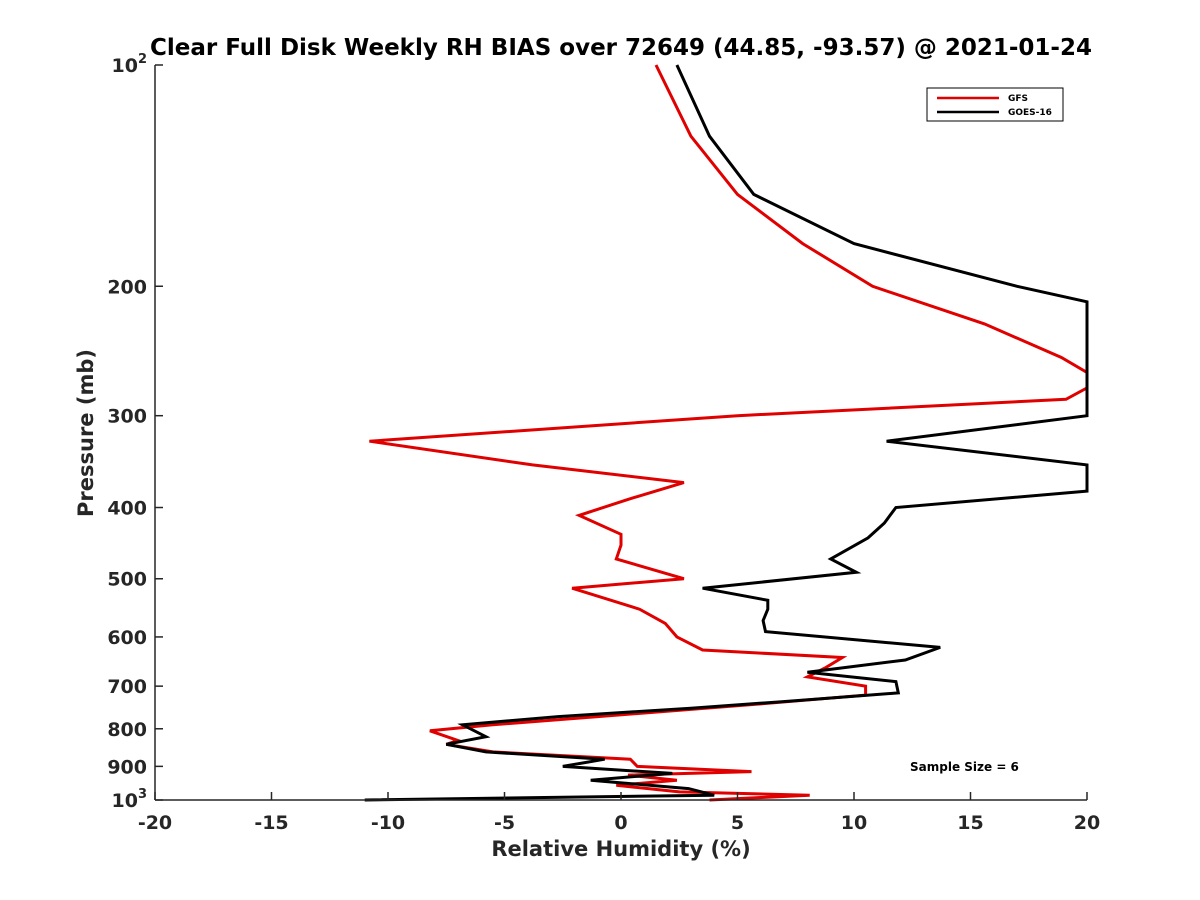 The width and height of the screenshot is (1200, 900). I want to click on x-tick-label: -15, so click(271, 823).